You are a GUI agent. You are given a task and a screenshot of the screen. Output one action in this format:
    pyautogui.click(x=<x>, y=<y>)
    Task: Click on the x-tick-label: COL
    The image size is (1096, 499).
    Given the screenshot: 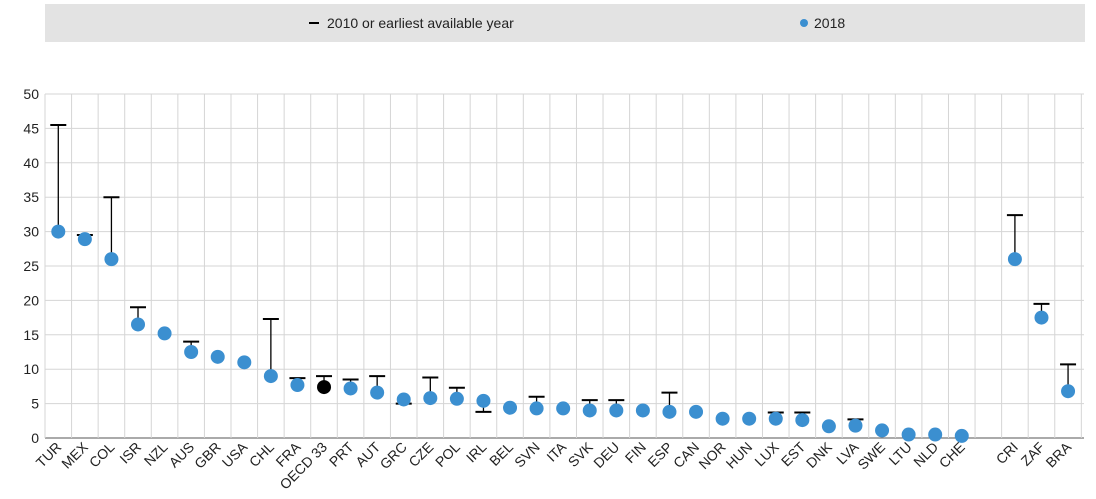 What is the action you would take?
    pyautogui.click(x=102, y=455)
    